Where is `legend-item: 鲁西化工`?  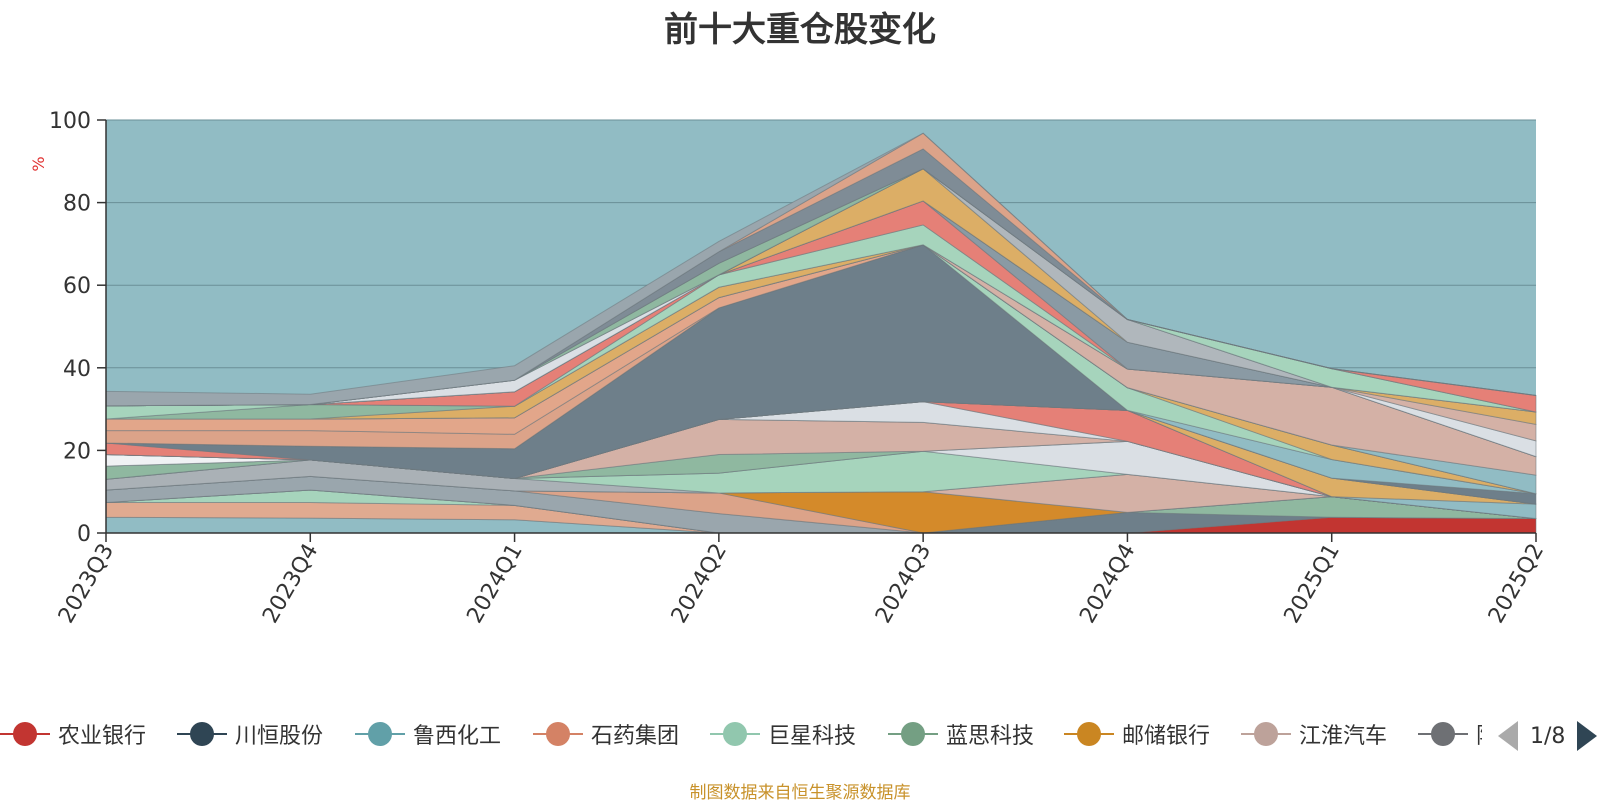
legend-item: 鲁西化工 is located at coordinates (428, 734).